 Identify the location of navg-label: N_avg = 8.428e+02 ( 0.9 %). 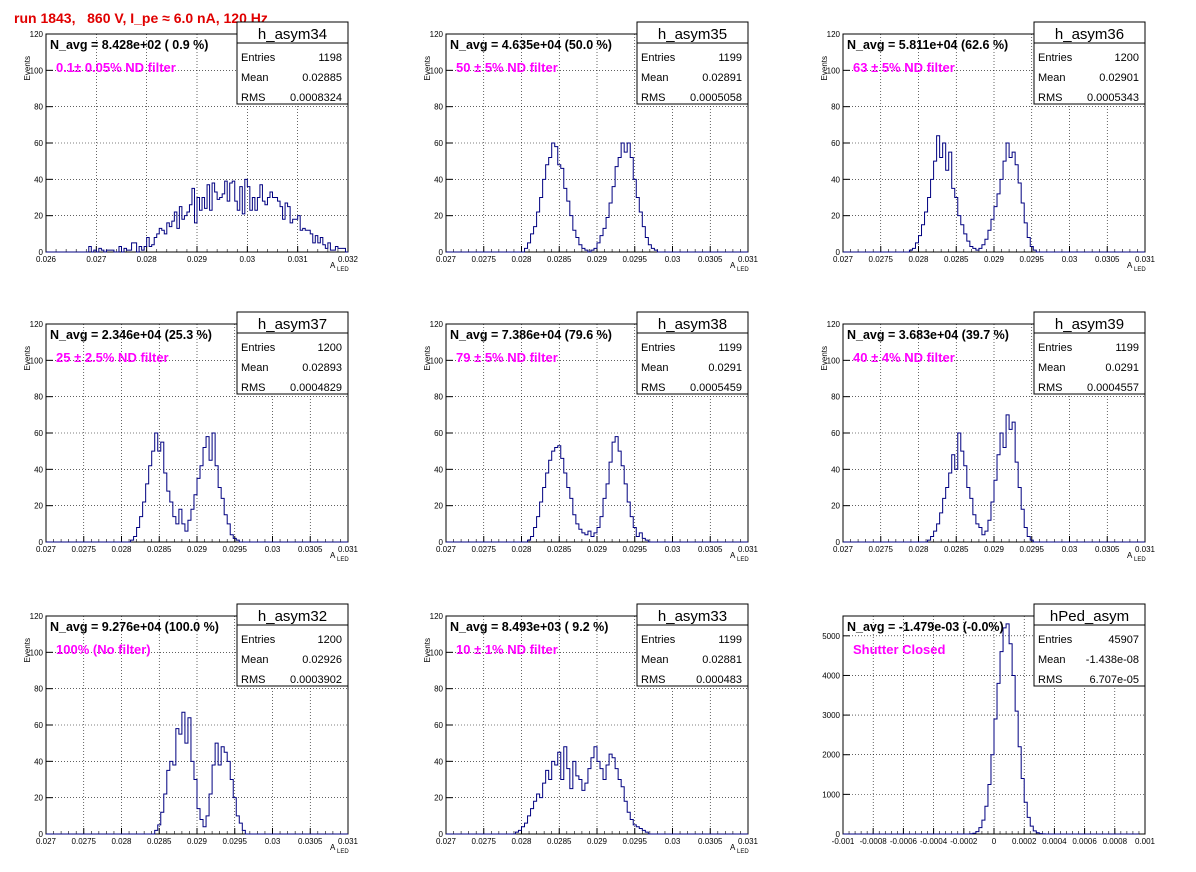
(129, 45).